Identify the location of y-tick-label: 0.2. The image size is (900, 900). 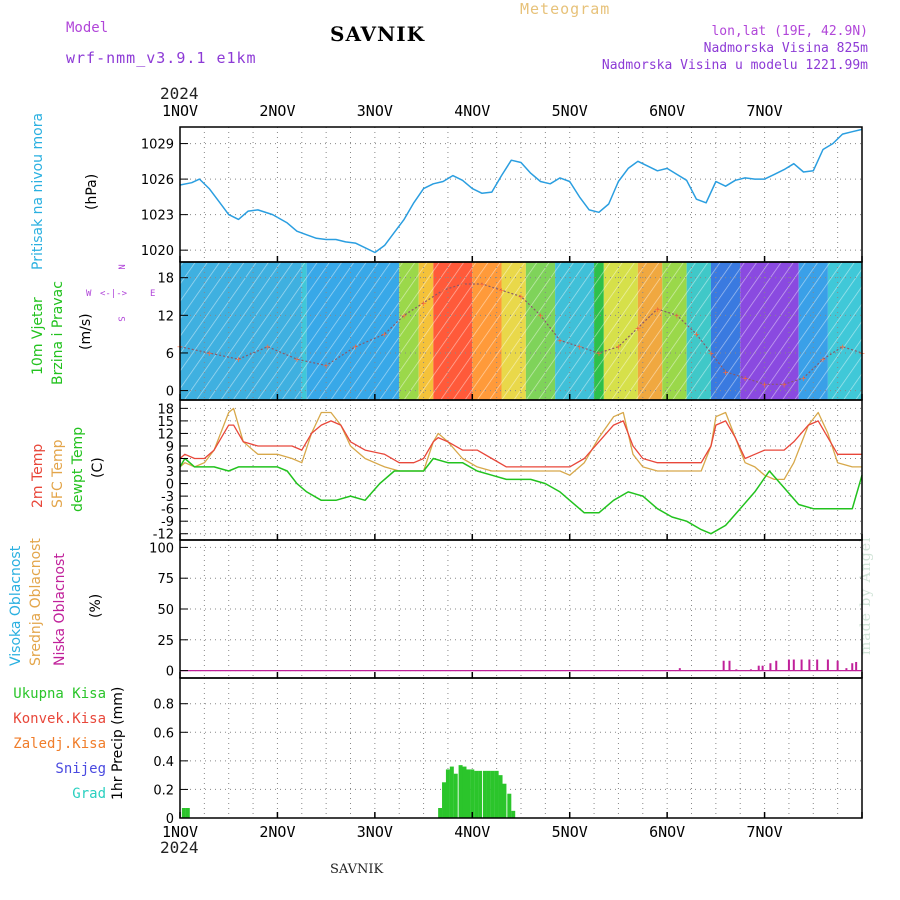
(163, 790).